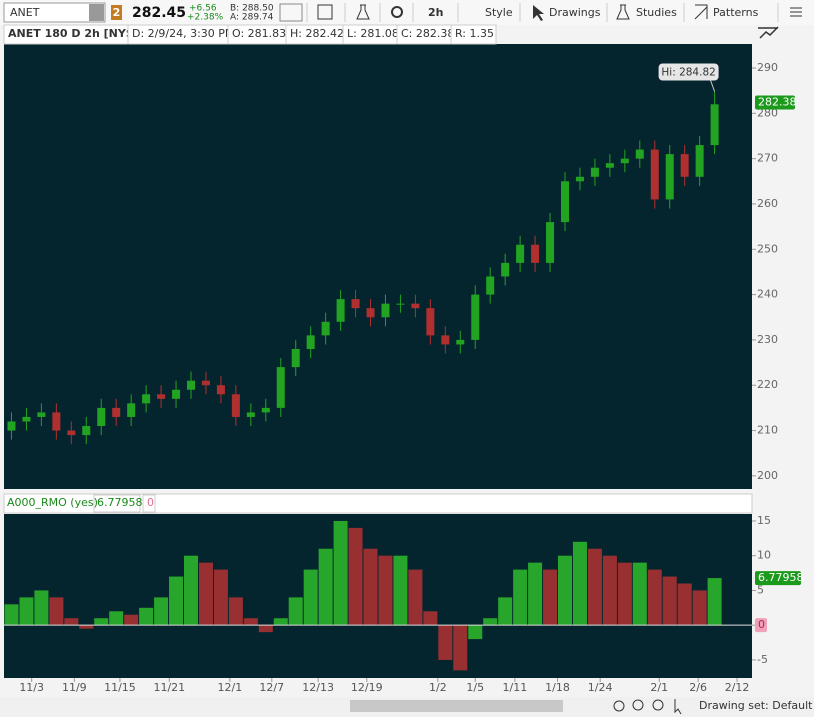 This screenshot has height=717, width=814. I want to click on y-tick-label: 210, so click(767, 430).